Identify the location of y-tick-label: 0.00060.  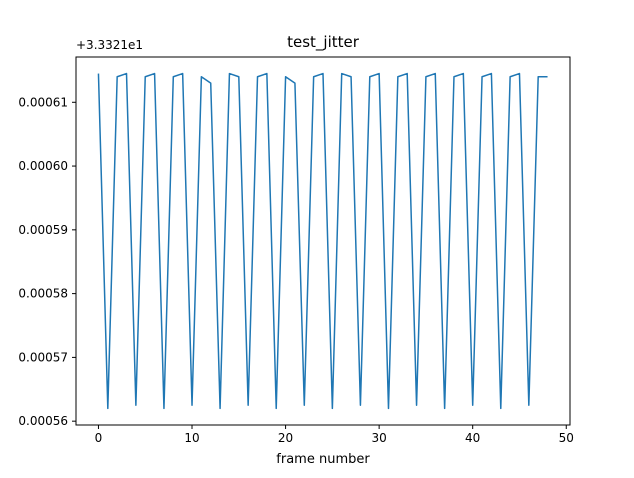
(43, 166).